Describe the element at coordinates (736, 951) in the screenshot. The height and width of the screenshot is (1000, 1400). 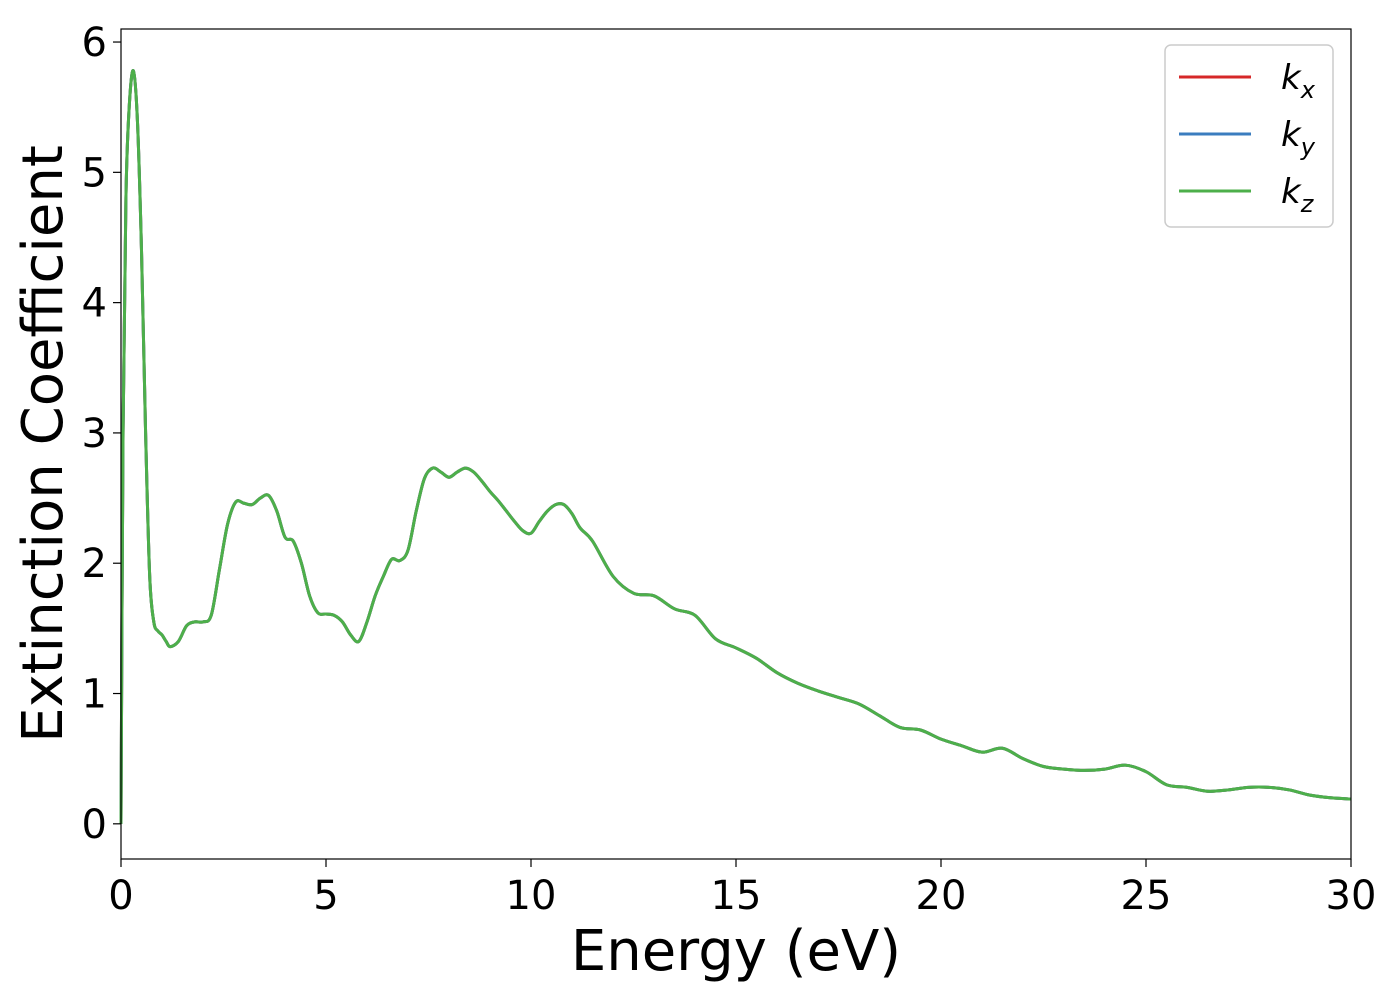
I see `x-axis-label: Energy (eV)` at that location.